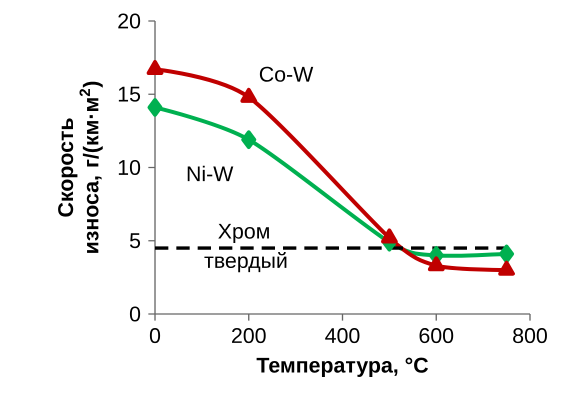 The width and height of the screenshot is (563, 416). Describe the element at coordinates (129, 21) in the screenshot. I see `y-tick-label: 20` at that location.